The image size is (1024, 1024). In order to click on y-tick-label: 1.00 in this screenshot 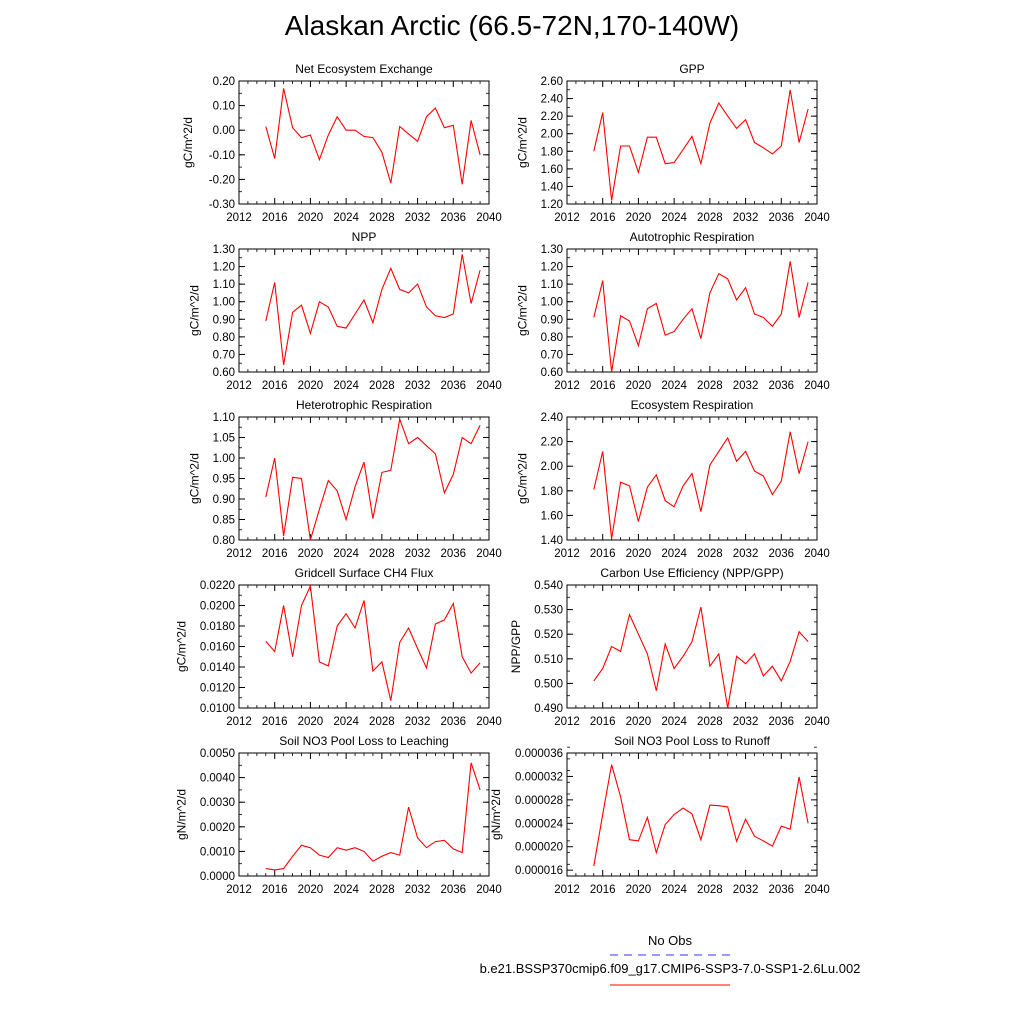, I will do `click(552, 303)`.